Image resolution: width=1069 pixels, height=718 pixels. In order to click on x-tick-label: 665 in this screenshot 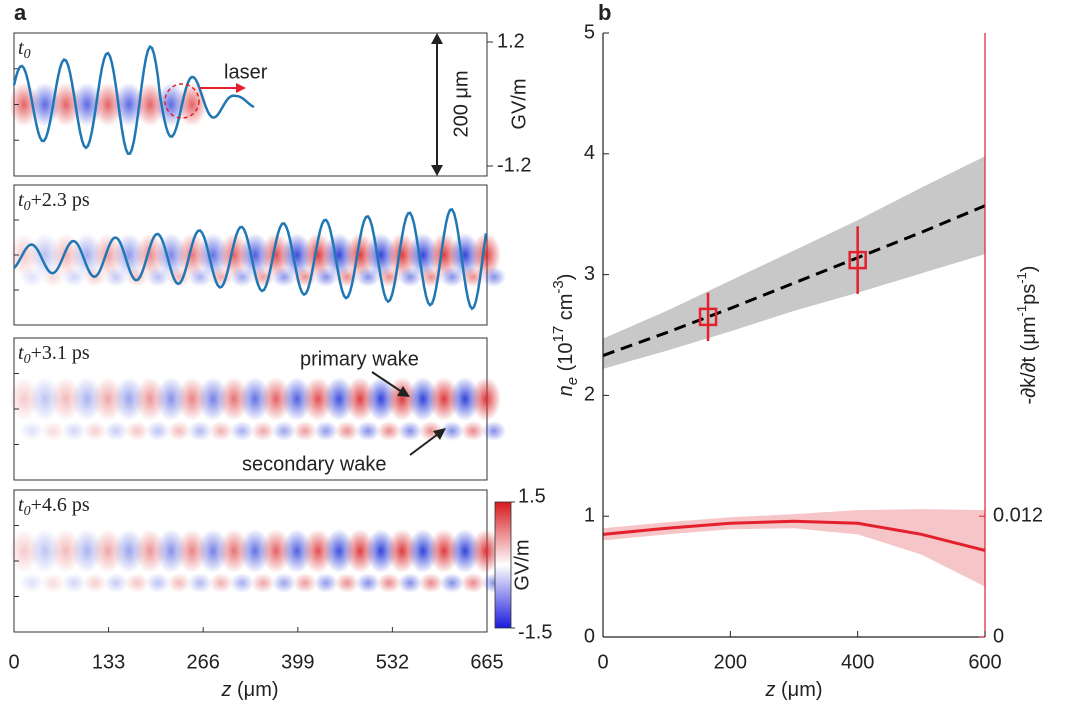, I will do `click(486, 662)`.